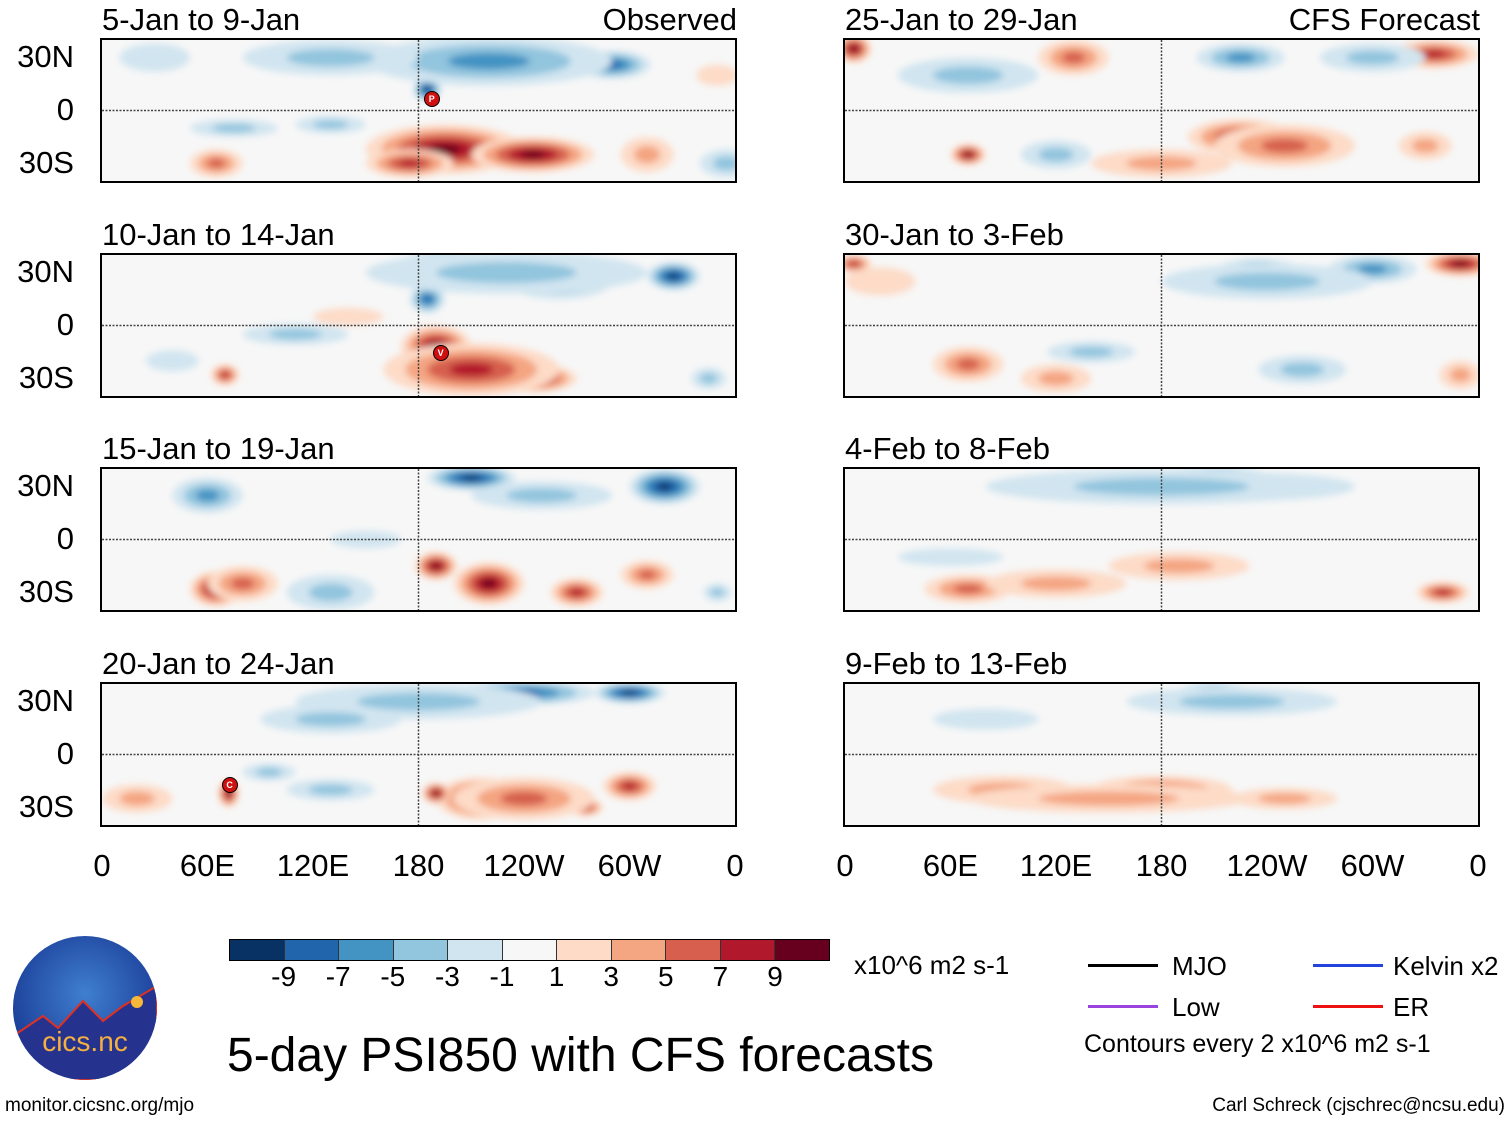  Describe the element at coordinates (418, 325) in the screenshot. I see `map-panel: V` at that location.